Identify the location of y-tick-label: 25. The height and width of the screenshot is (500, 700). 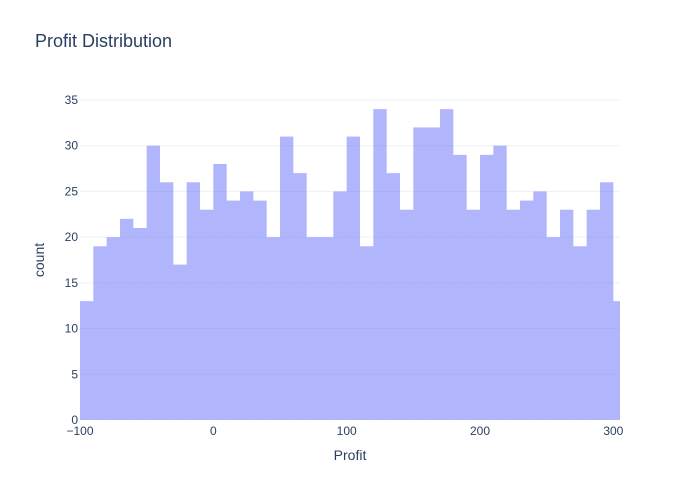
(72, 191).